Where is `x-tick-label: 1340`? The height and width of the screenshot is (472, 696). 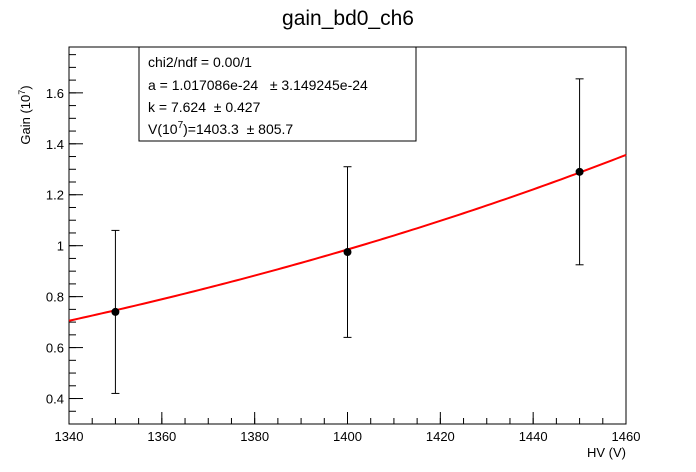 x-tick-label: 1340 is located at coordinates (69, 436).